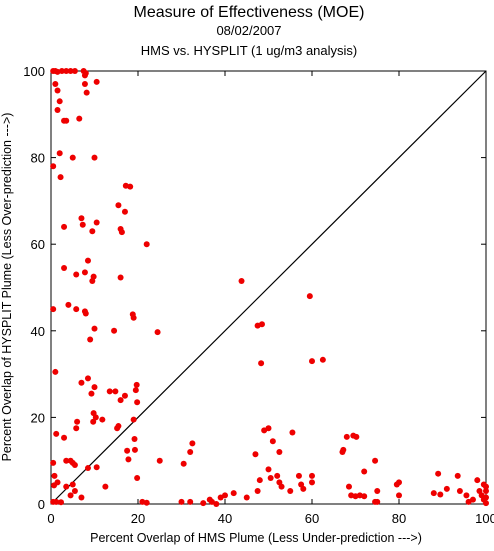 Image resolution: width=494 pixels, height=551 pixels. Describe the element at coordinates (312, 518) in the screenshot. I see `x-tick-label: 60` at that location.